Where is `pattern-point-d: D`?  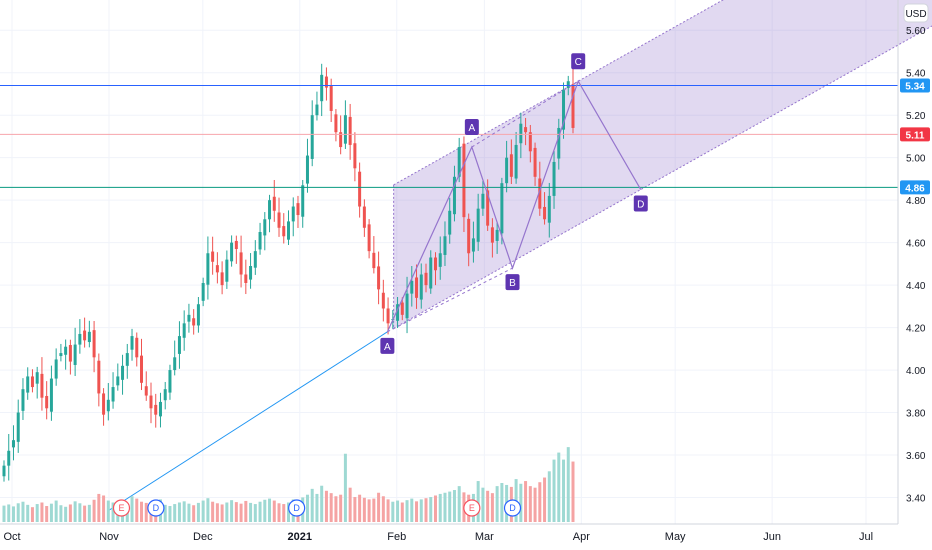 pattern-point-d: D is located at coordinates (640, 203).